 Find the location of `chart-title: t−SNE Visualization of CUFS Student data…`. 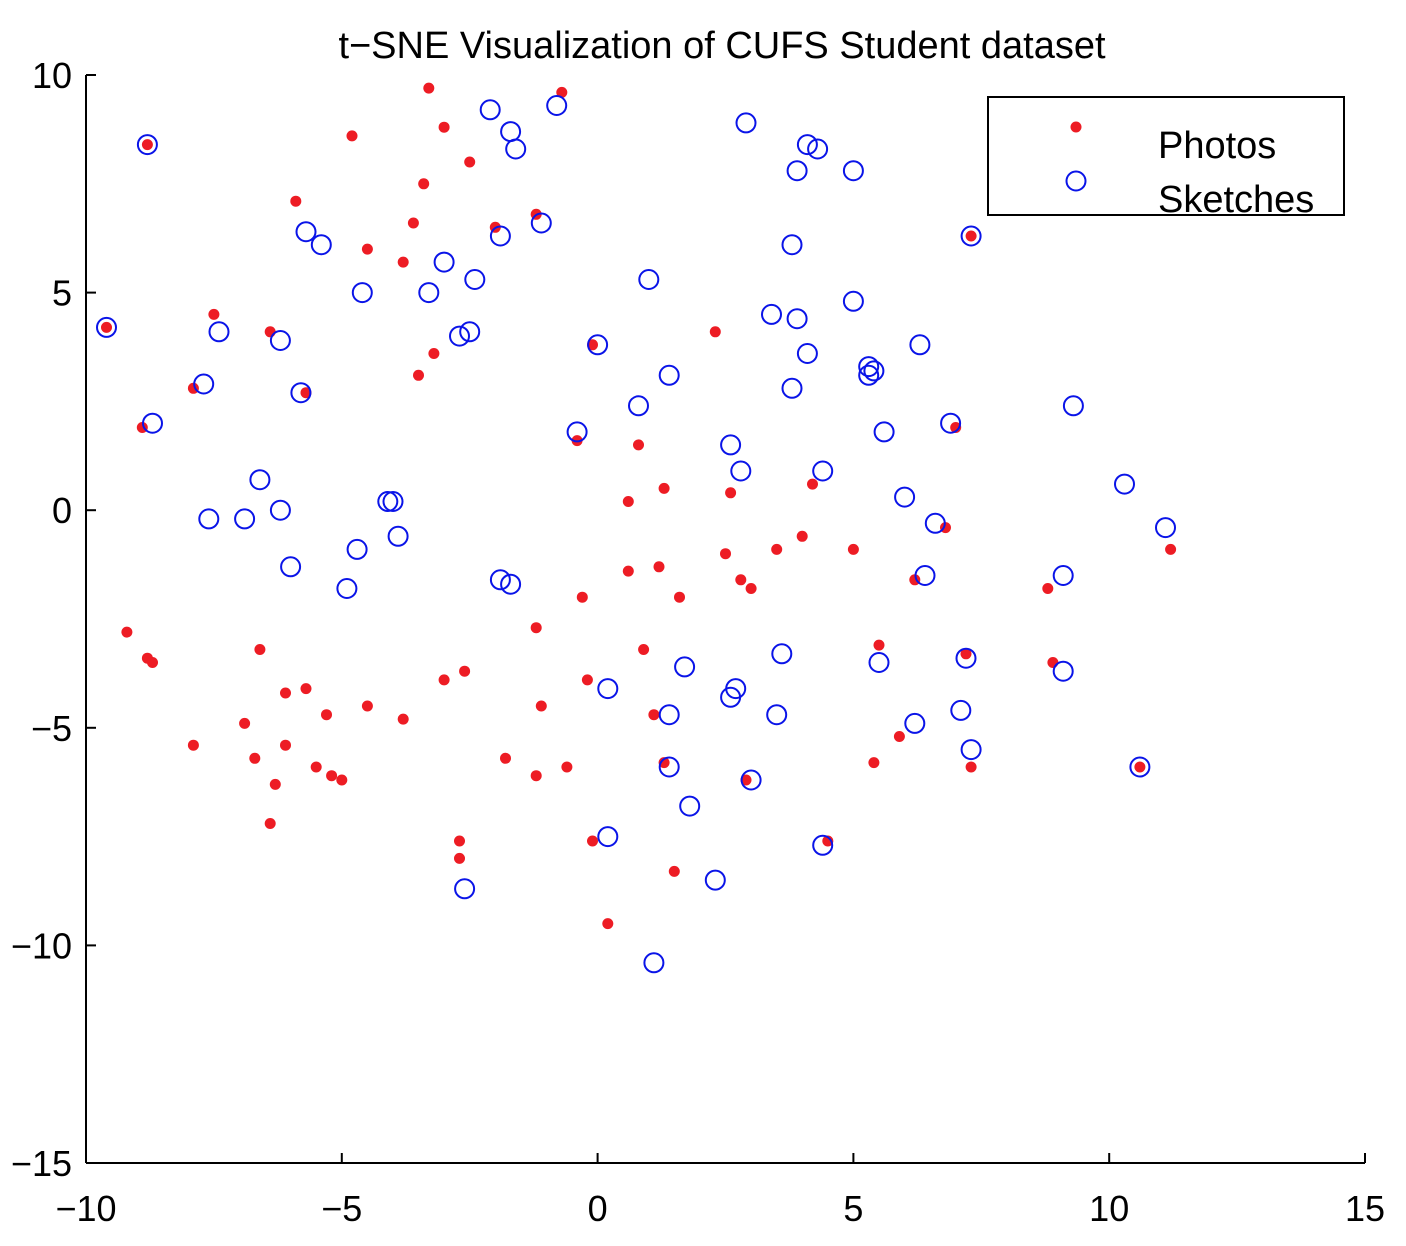

chart-title: t−SNE Visualization of CUFS Student data… is located at coordinates (722, 46).